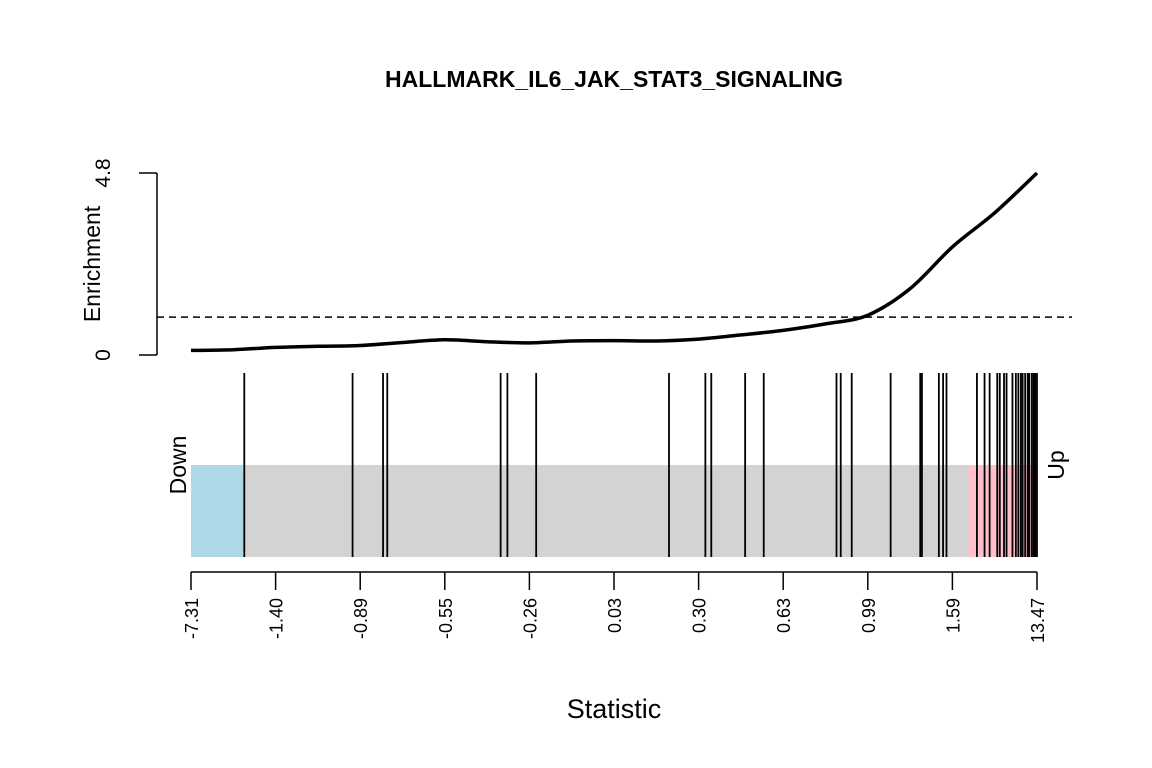 Image resolution: width=1152 pixels, height=768 pixels. Describe the element at coordinates (700, 615) in the screenshot. I see `x-tick-label: 0.30` at that location.